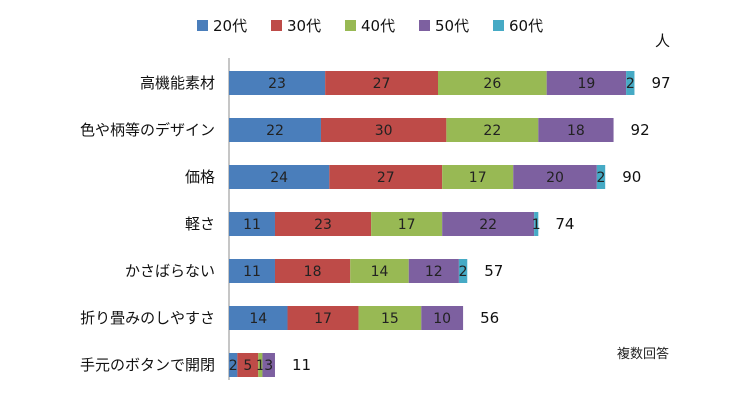 The width and height of the screenshot is (740, 402). What do you see at coordinates (662, 41) in the screenshot?
I see `unit-label: 人` at bounding box center [662, 41].